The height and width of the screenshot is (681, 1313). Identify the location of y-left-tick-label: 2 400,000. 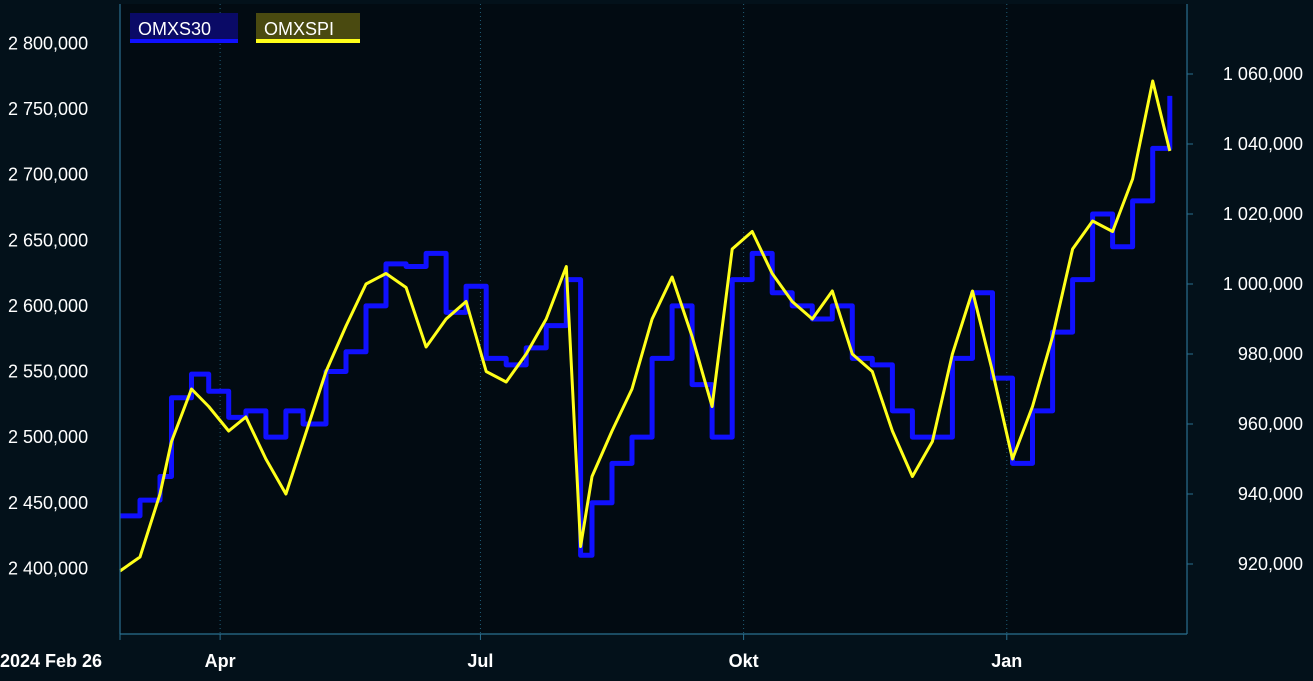
(48, 568).